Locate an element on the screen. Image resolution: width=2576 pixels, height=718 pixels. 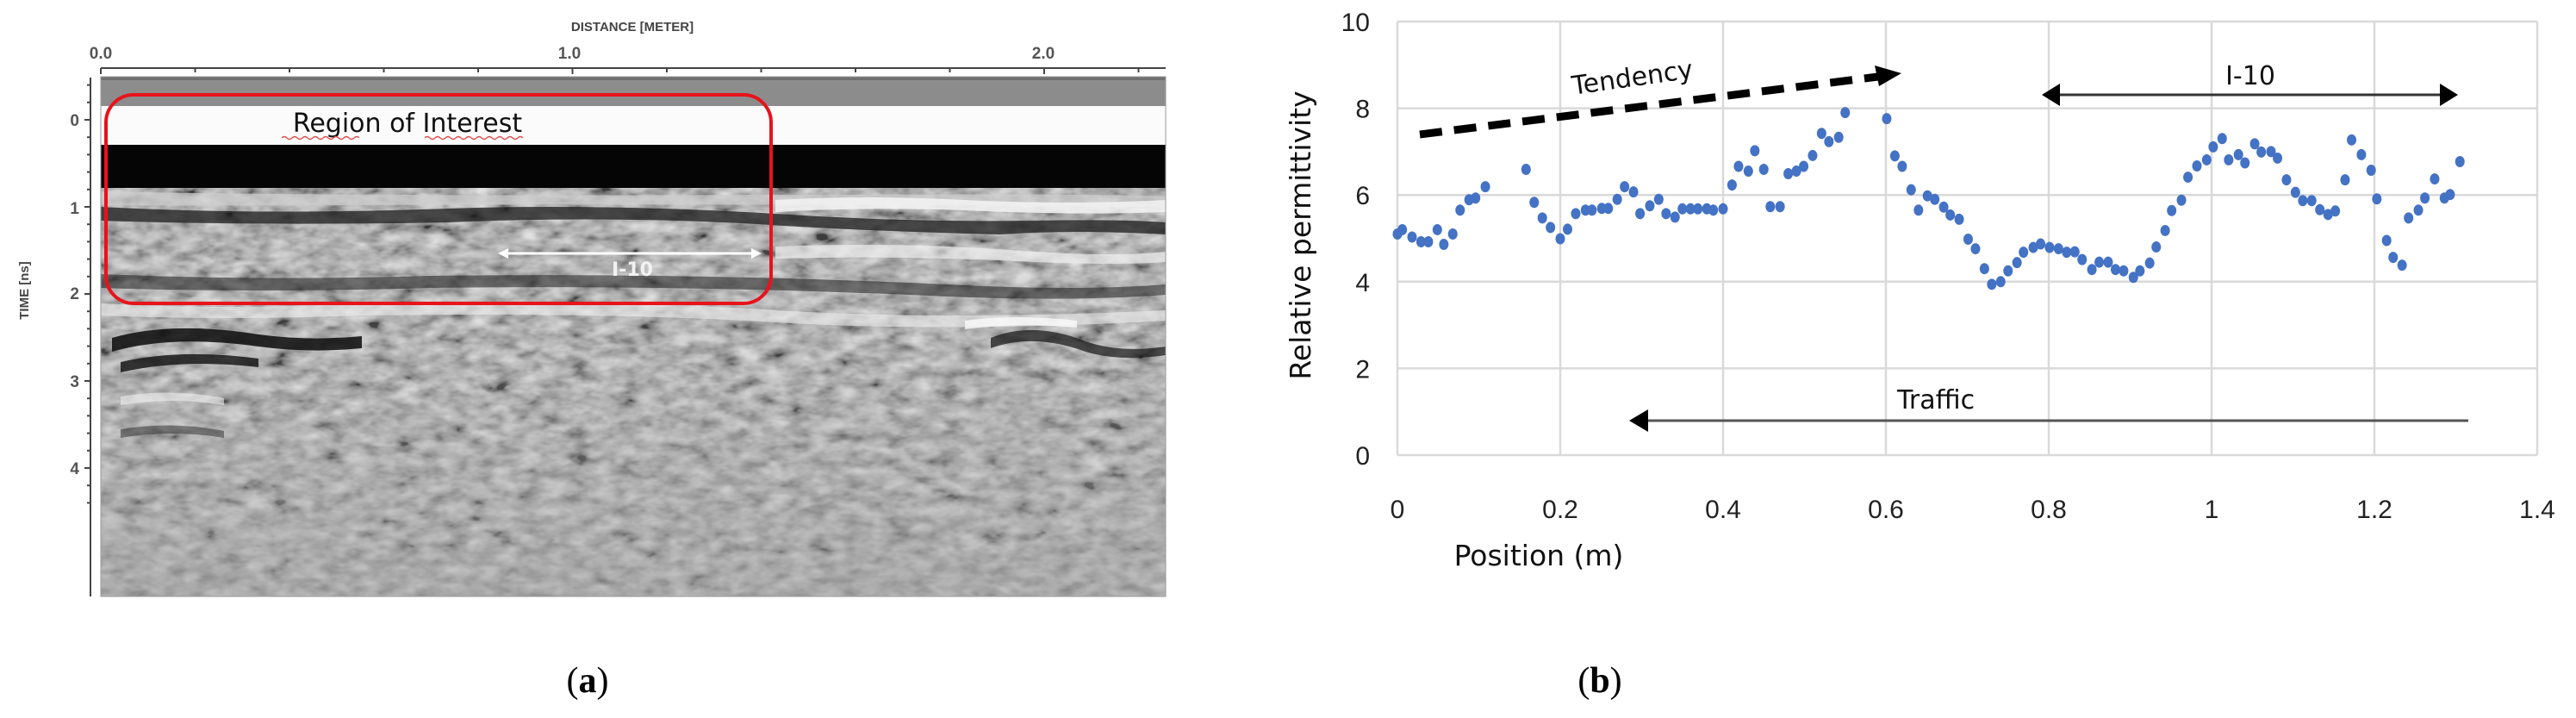
chart-i10-arrow is located at coordinates (2250, 95).